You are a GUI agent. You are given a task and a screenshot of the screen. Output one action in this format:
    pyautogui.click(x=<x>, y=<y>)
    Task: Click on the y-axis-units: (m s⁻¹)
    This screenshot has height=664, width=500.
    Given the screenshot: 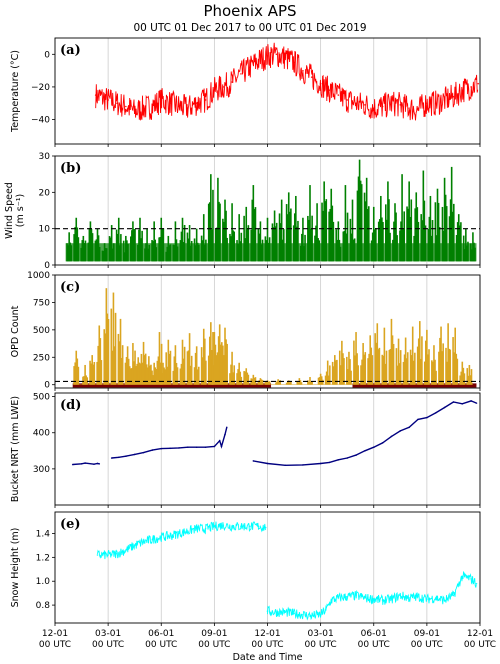 What is the action you would take?
    pyautogui.click(x=20, y=210)
    